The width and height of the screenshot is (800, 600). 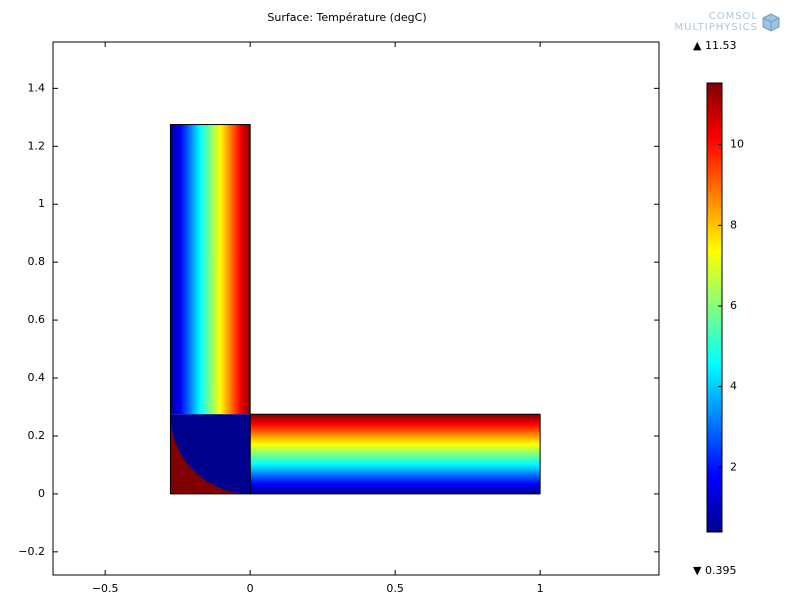 I want to click on y-tick-label: −0.2, so click(x=31, y=551).